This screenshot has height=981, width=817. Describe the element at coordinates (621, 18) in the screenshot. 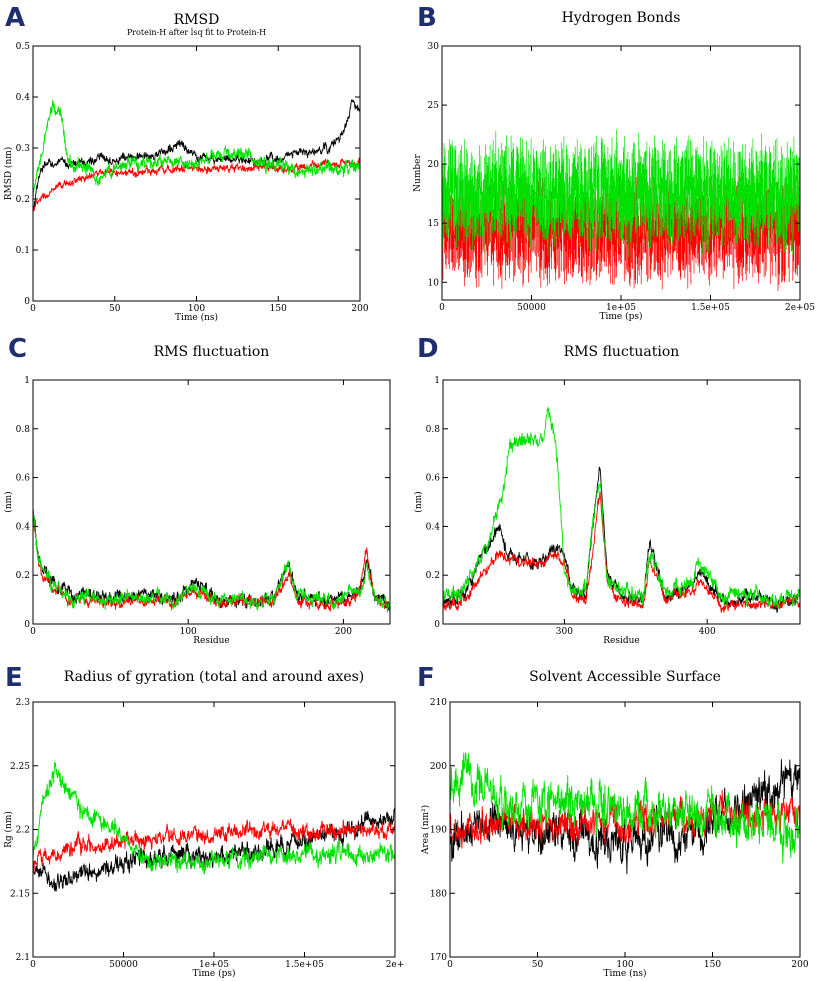

I see `chart-title: Hydrogen Bonds` at that location.